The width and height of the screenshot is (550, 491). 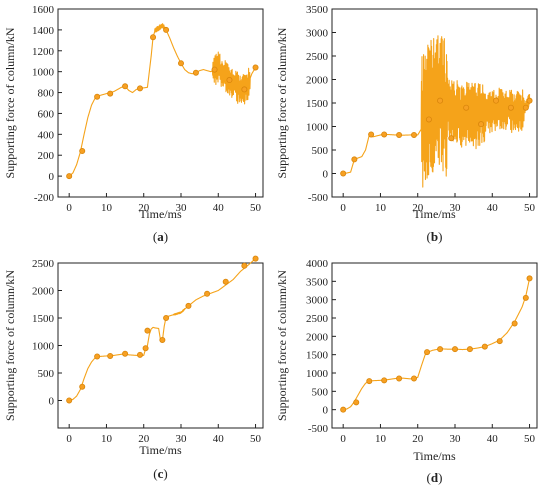 What do you see at coordinates (43, 31) in the screenshot?
I see `y-tick-label: 1400` at bounding box center [43, 31].